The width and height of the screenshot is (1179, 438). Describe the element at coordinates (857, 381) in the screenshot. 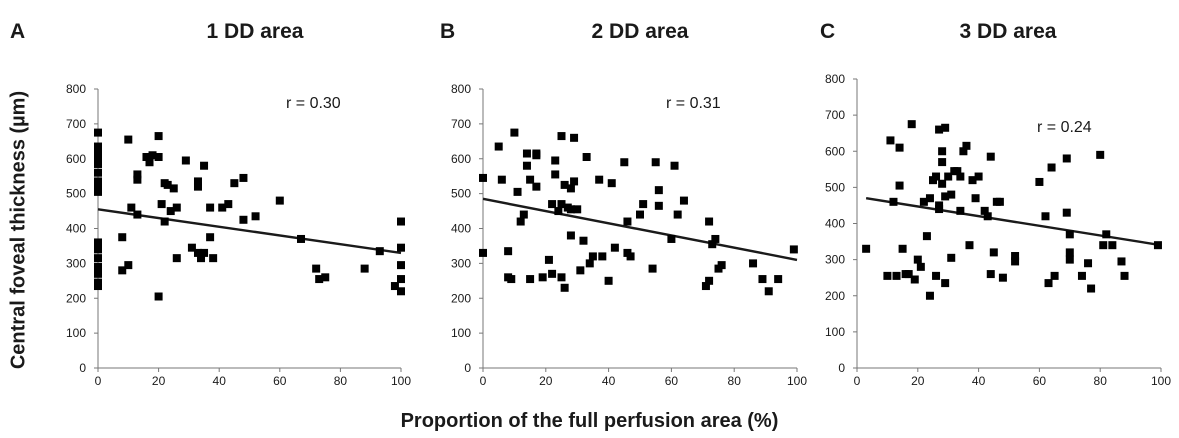

I see `x-tick-label: 0` at that location.